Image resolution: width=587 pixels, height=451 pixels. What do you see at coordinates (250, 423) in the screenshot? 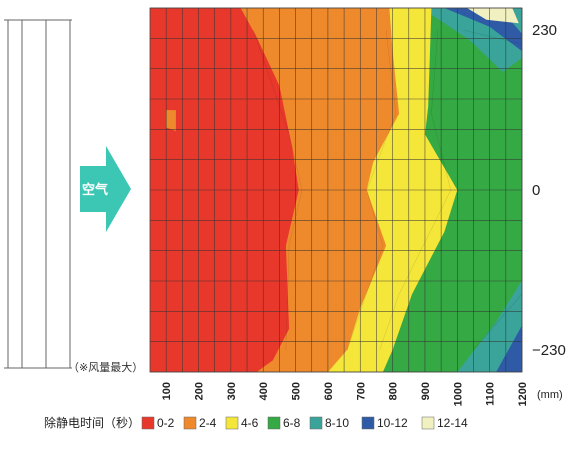
I see `legend-item-label: 4-6` at bounding box center [250, 423].